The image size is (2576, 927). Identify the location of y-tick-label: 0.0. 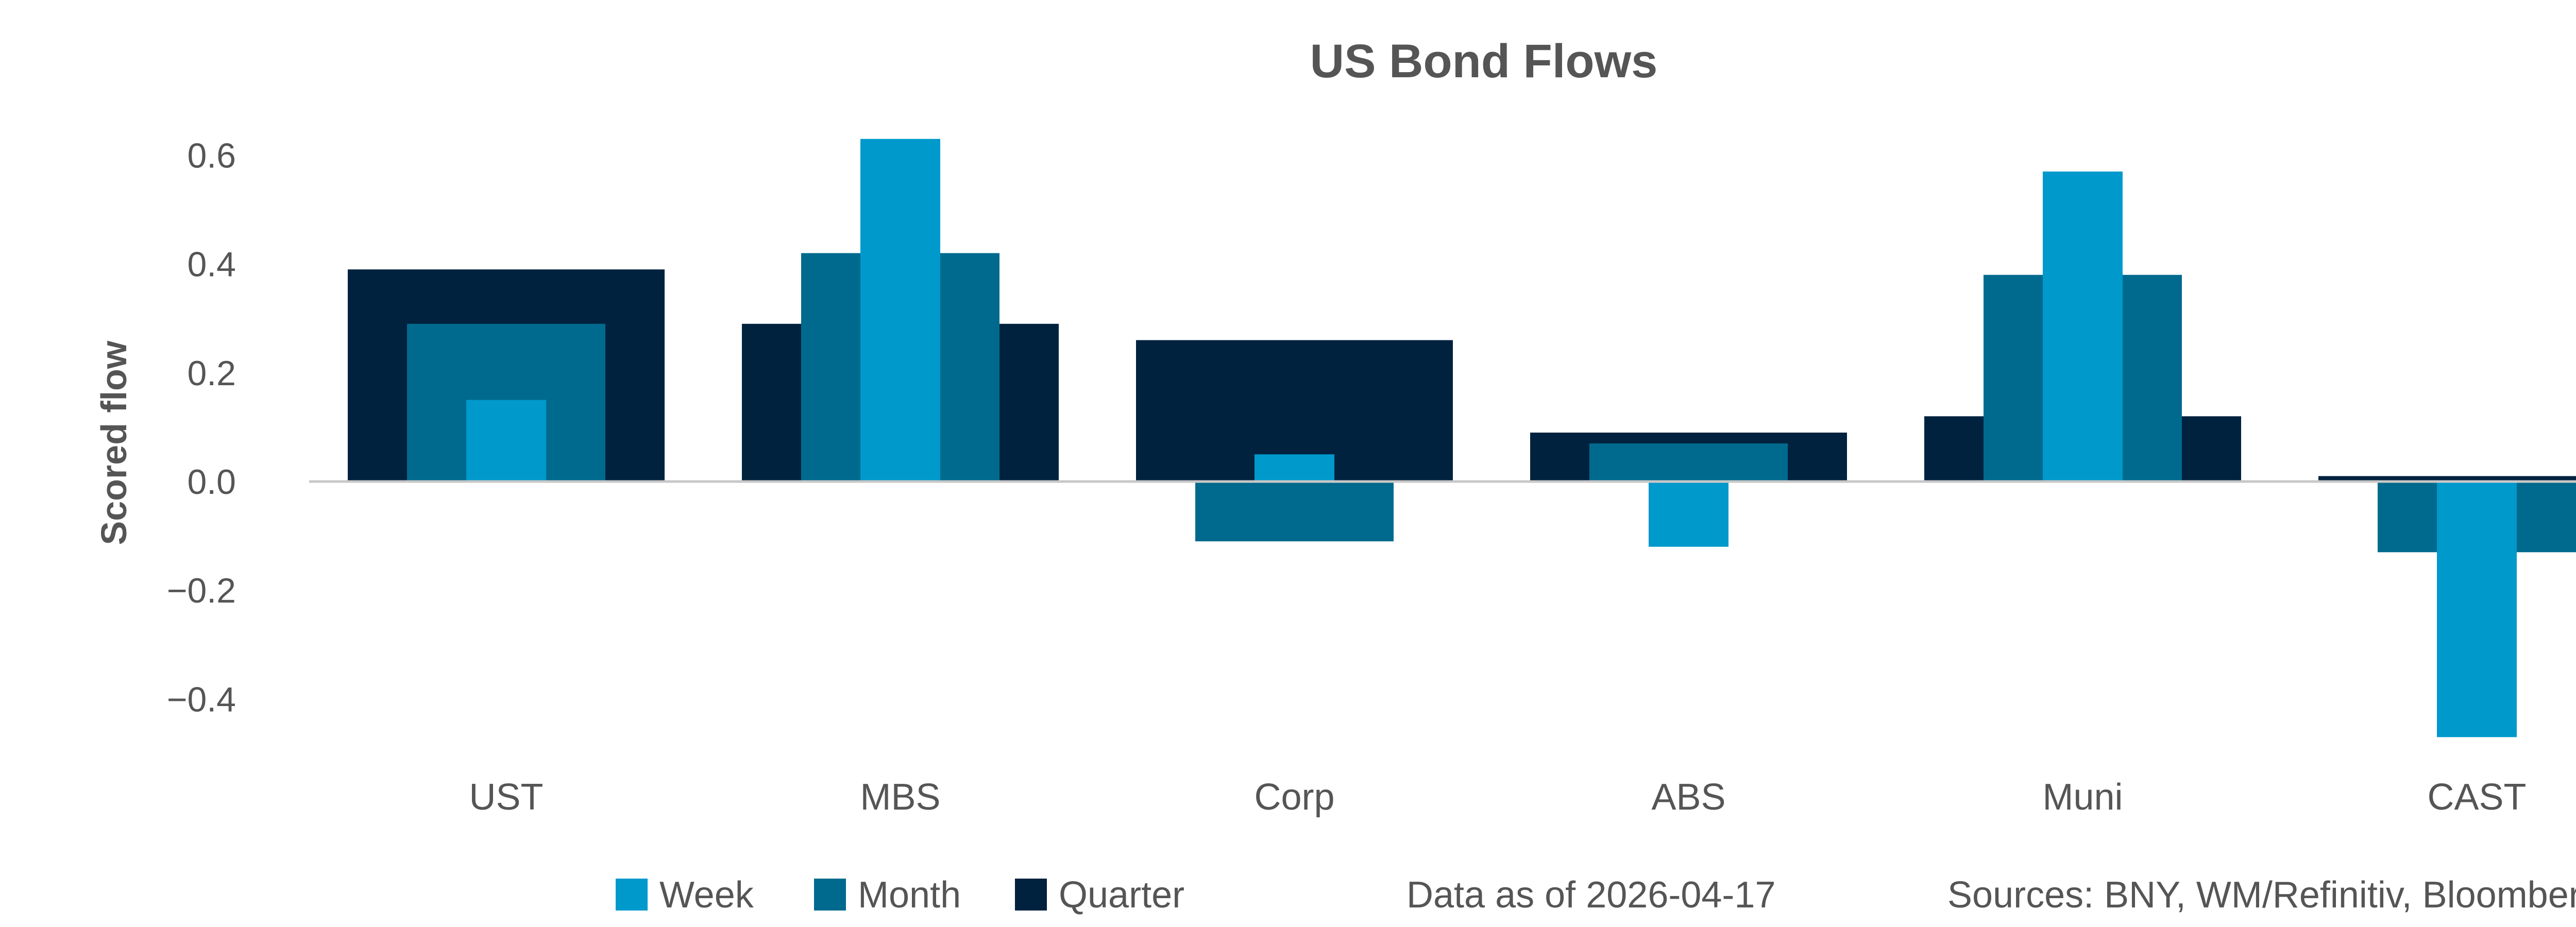
(212, 482).